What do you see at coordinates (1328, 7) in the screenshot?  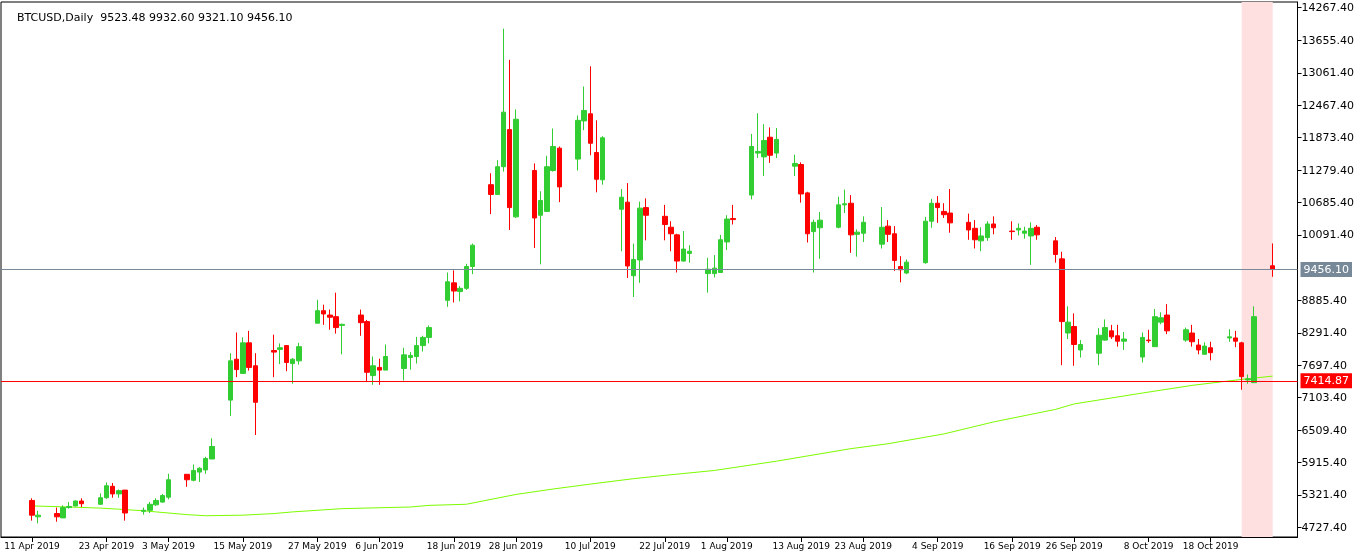 I see `y-tick-label: 14267.40` at bounding box center [1328, 7].